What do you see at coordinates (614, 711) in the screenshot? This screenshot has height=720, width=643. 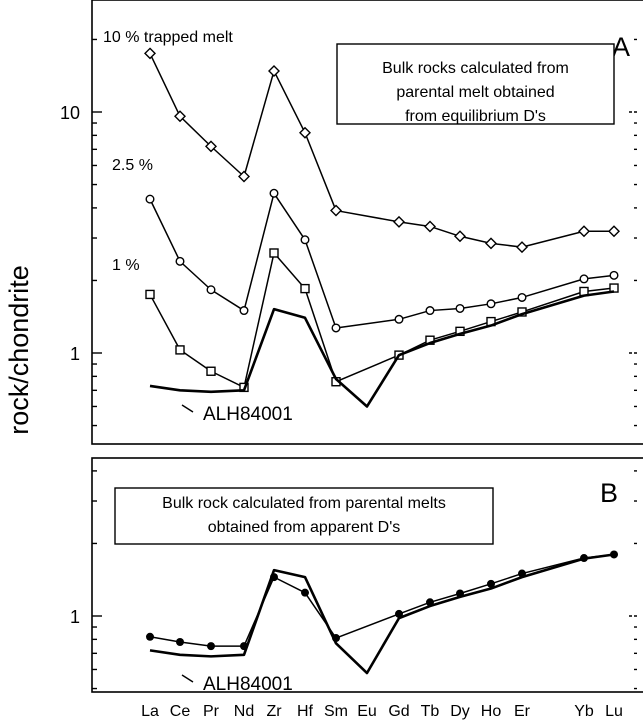 I see `x-tick-label: Lu` at bounding box center [614, 711].